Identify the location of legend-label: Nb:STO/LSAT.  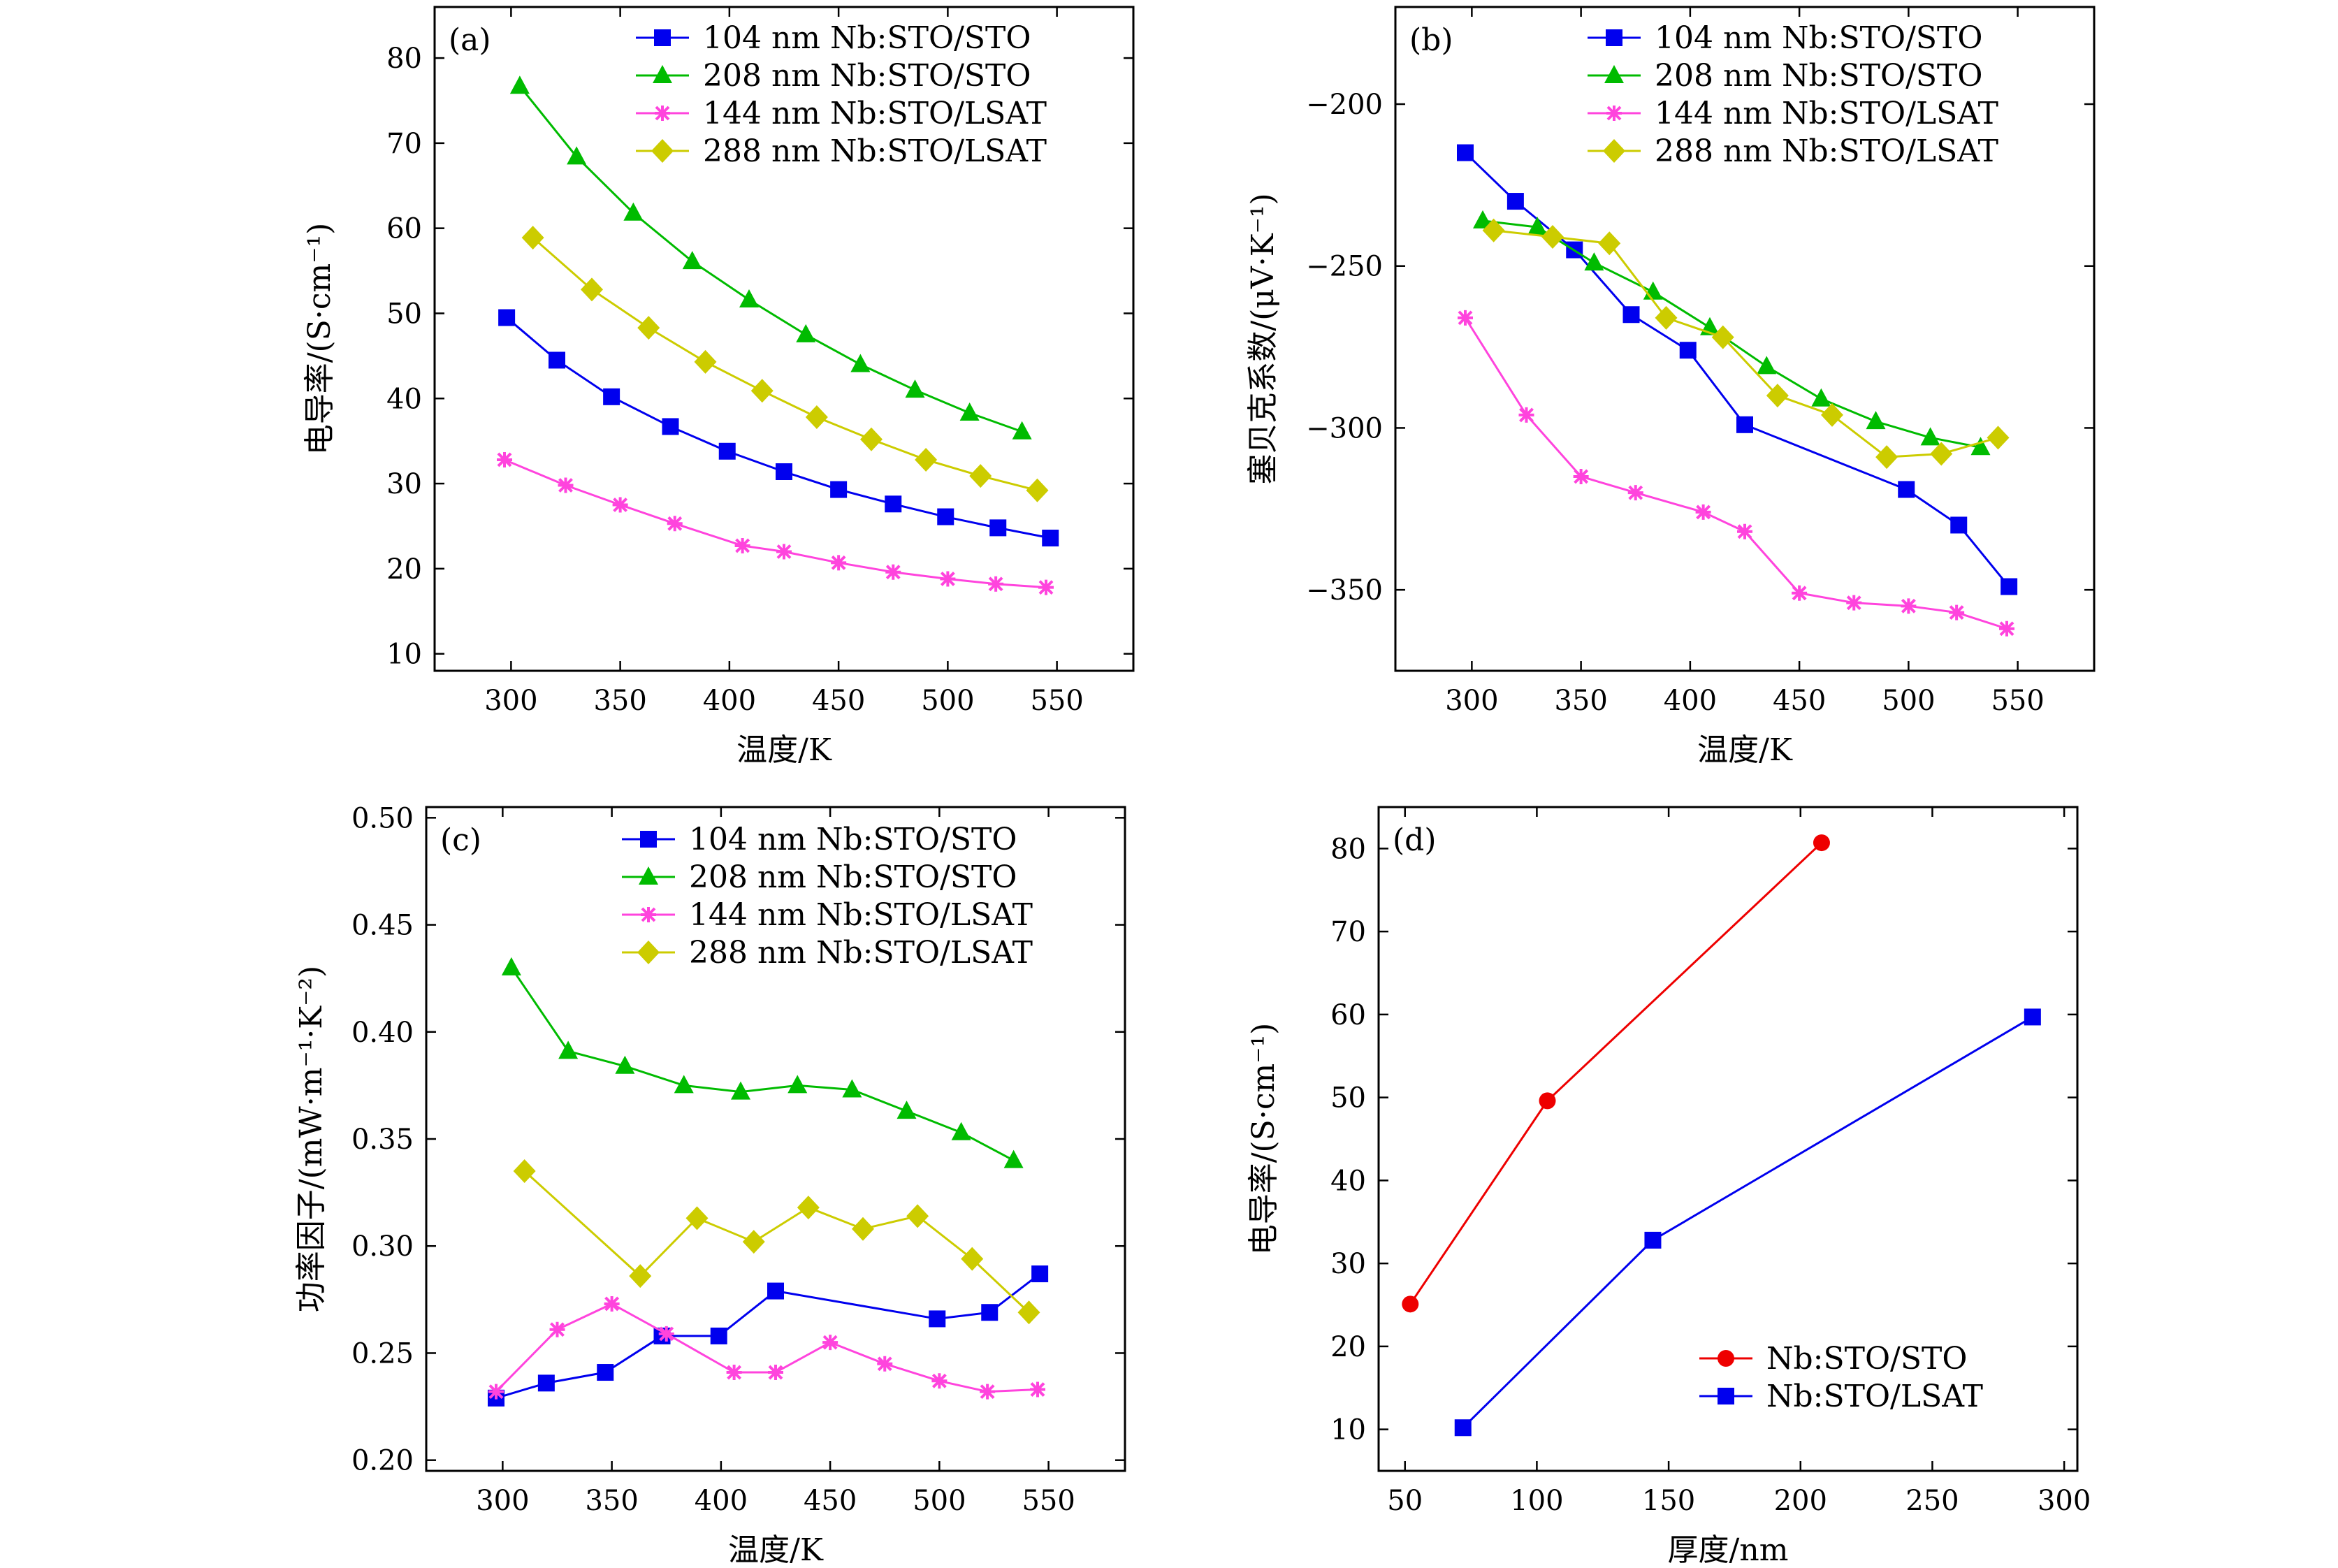
(1874, 1396).